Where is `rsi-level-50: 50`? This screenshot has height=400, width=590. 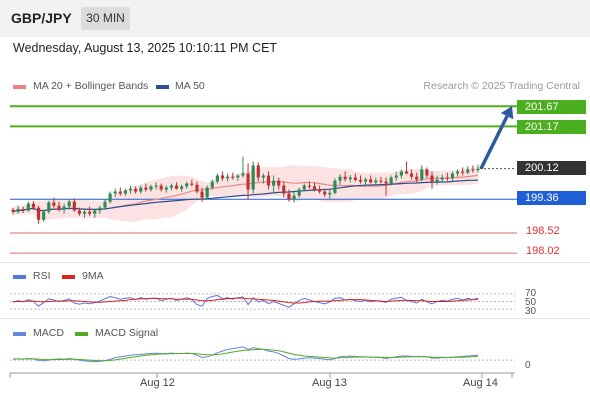
rsi-level-50: 50 is located at coordinates (531, 302).